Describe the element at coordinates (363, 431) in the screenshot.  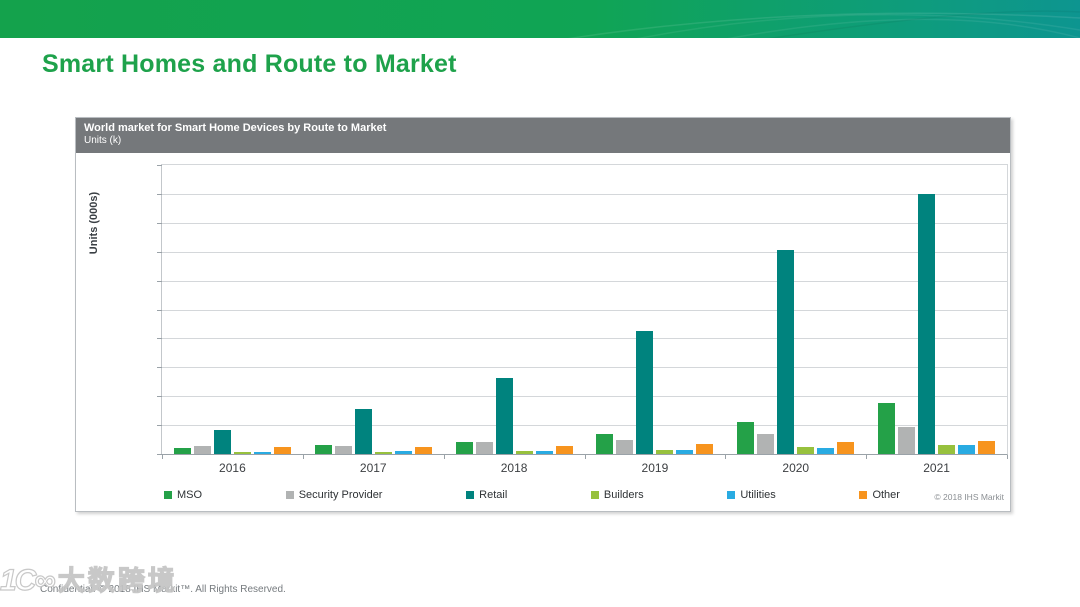
I see `bar-retail-2017` at that location.